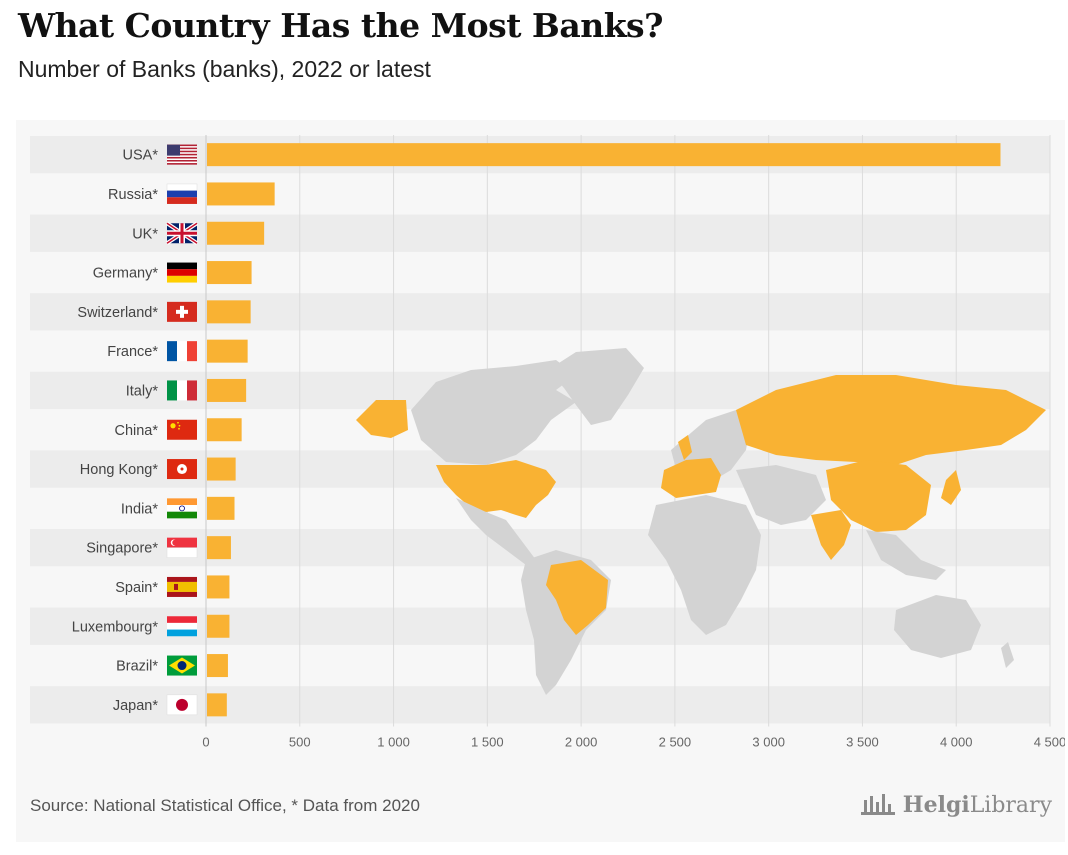  Describe the element at coordinates (878, 496) in the screenshot. I see `map-china` at that location.